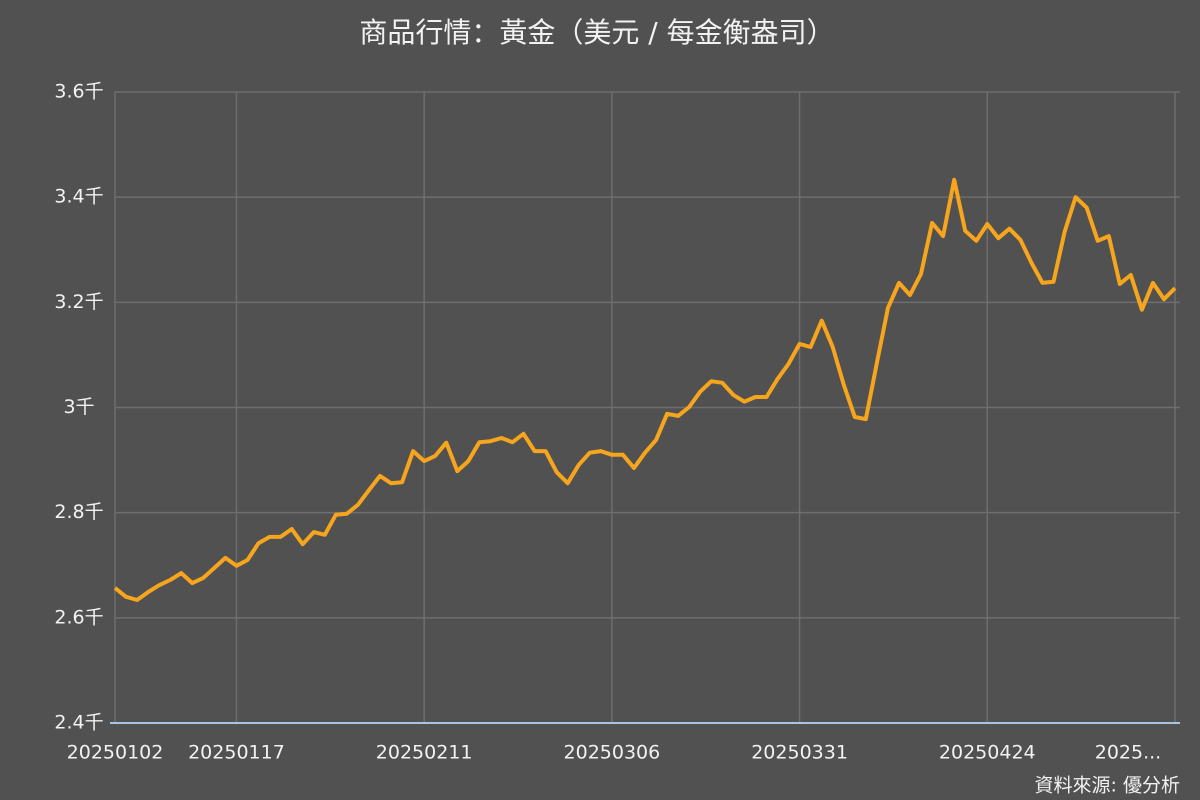 The height and width of the screenshot is (800, 1200). I want to click on y-tick-label: 3.2千, so click(78, 302).